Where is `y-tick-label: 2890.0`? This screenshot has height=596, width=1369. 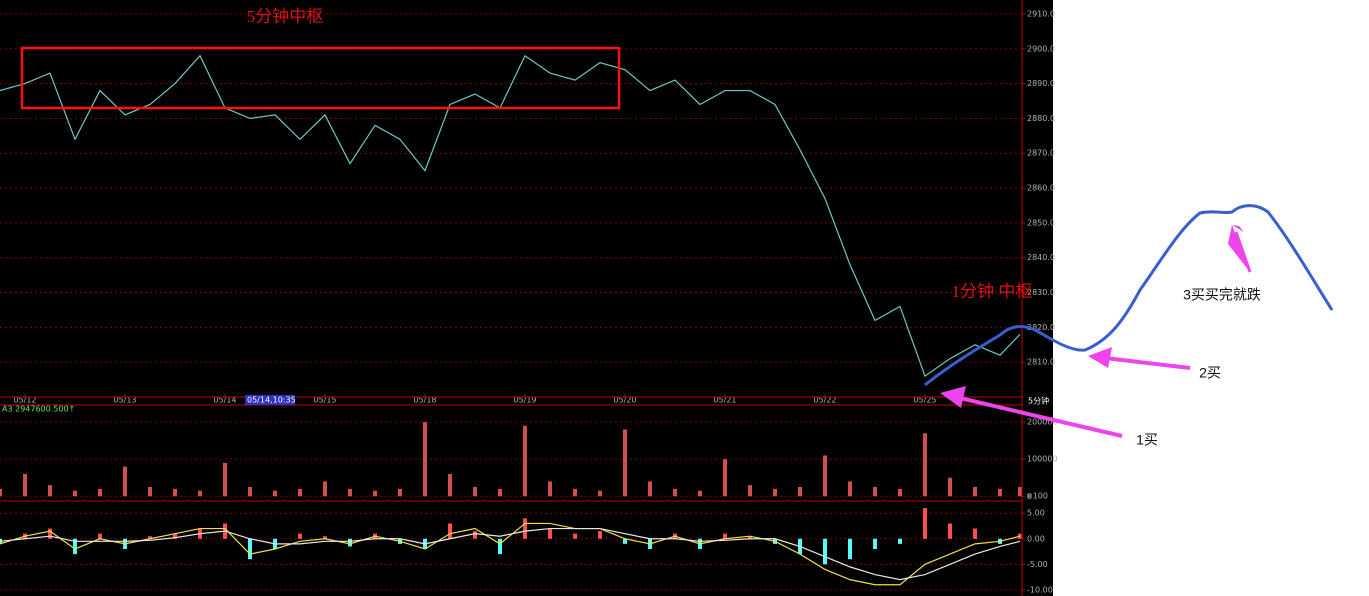
y-tick-label: 2890.0 is located at coordinates (1041, 83).